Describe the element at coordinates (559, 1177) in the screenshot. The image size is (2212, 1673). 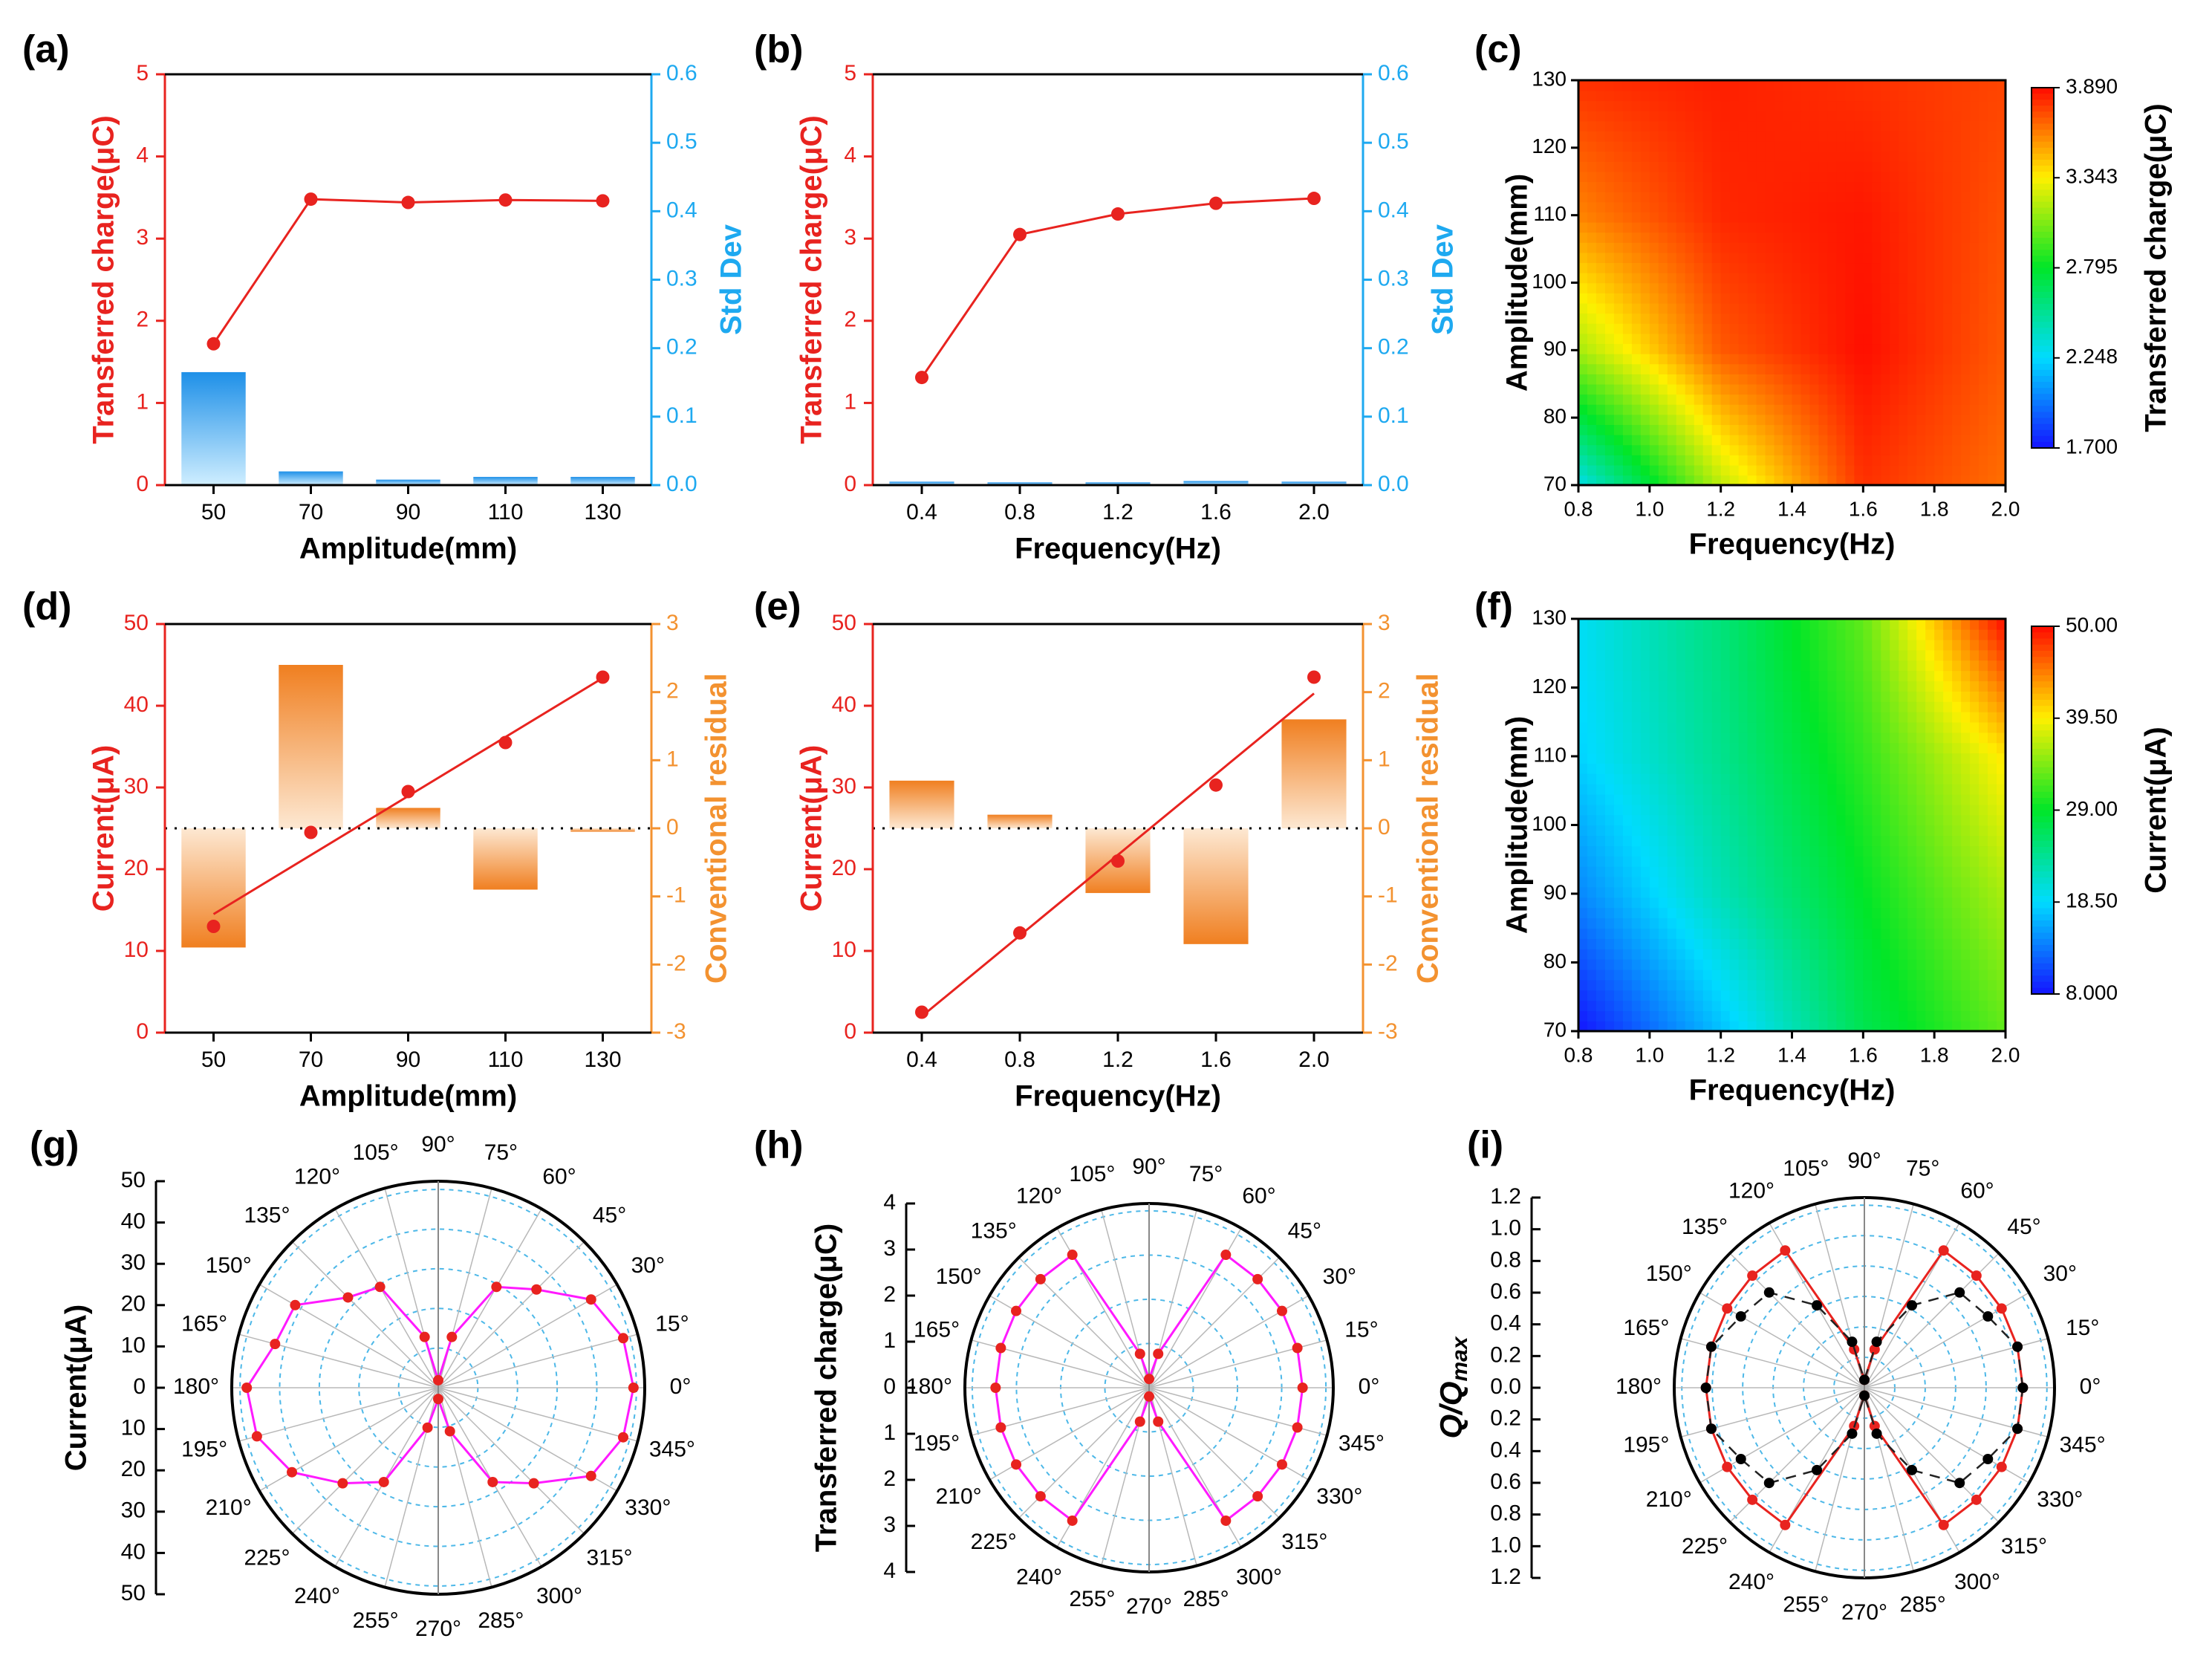
I see `angle-label: 60°` at that location.